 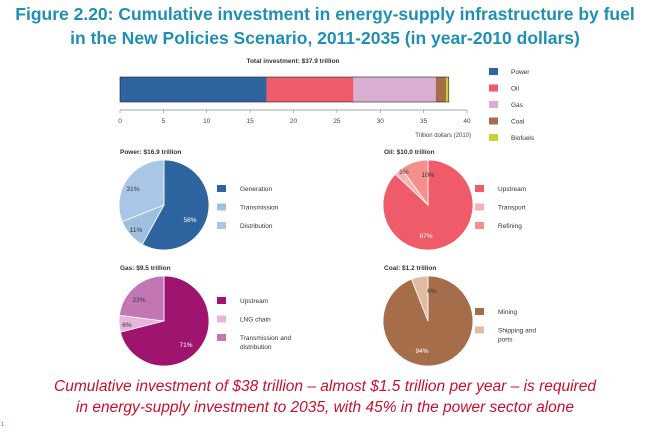 I want to click on bar-title: Total investment: $37.9 trillion, so click(x=292, y=61).